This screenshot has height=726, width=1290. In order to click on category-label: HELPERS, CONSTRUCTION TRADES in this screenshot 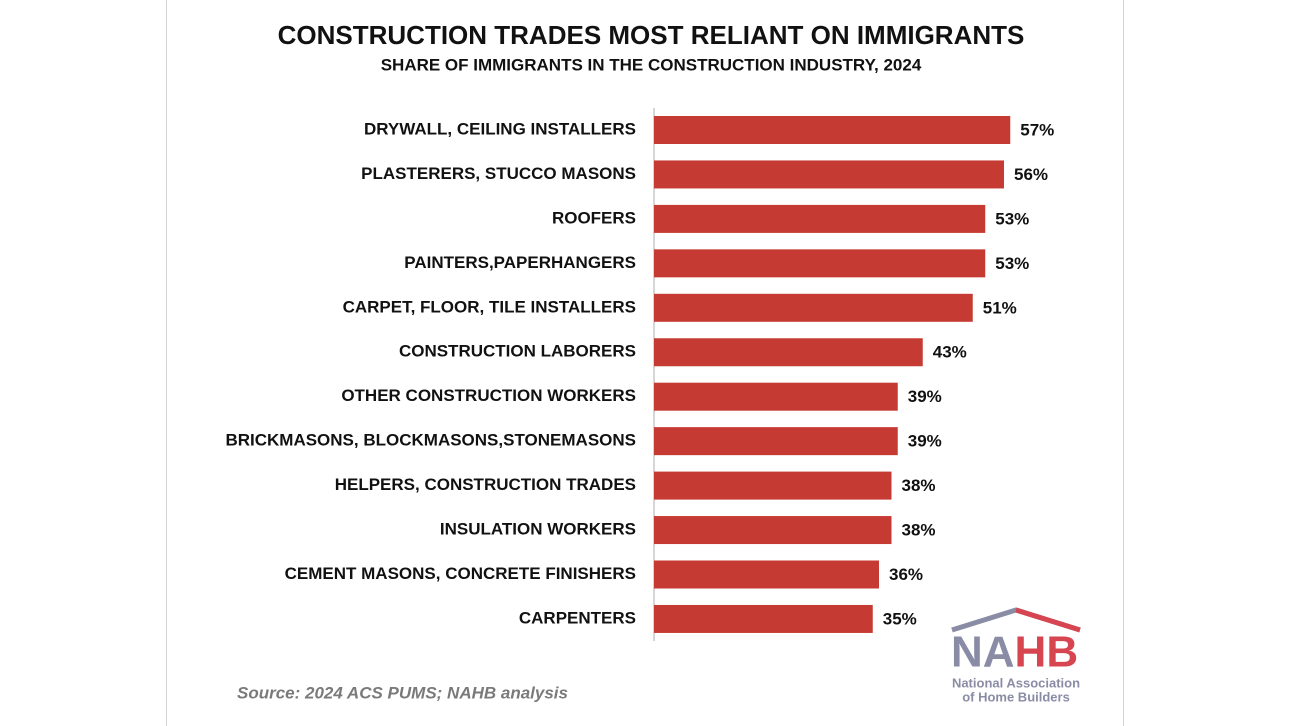, I will do `click(485, 484)`.